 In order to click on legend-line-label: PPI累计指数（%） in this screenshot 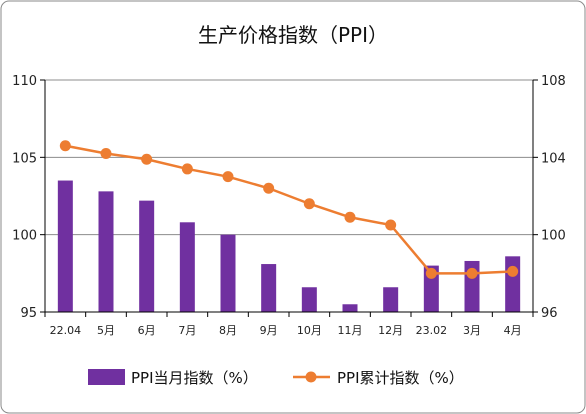, I will do `click(400, 378)`.